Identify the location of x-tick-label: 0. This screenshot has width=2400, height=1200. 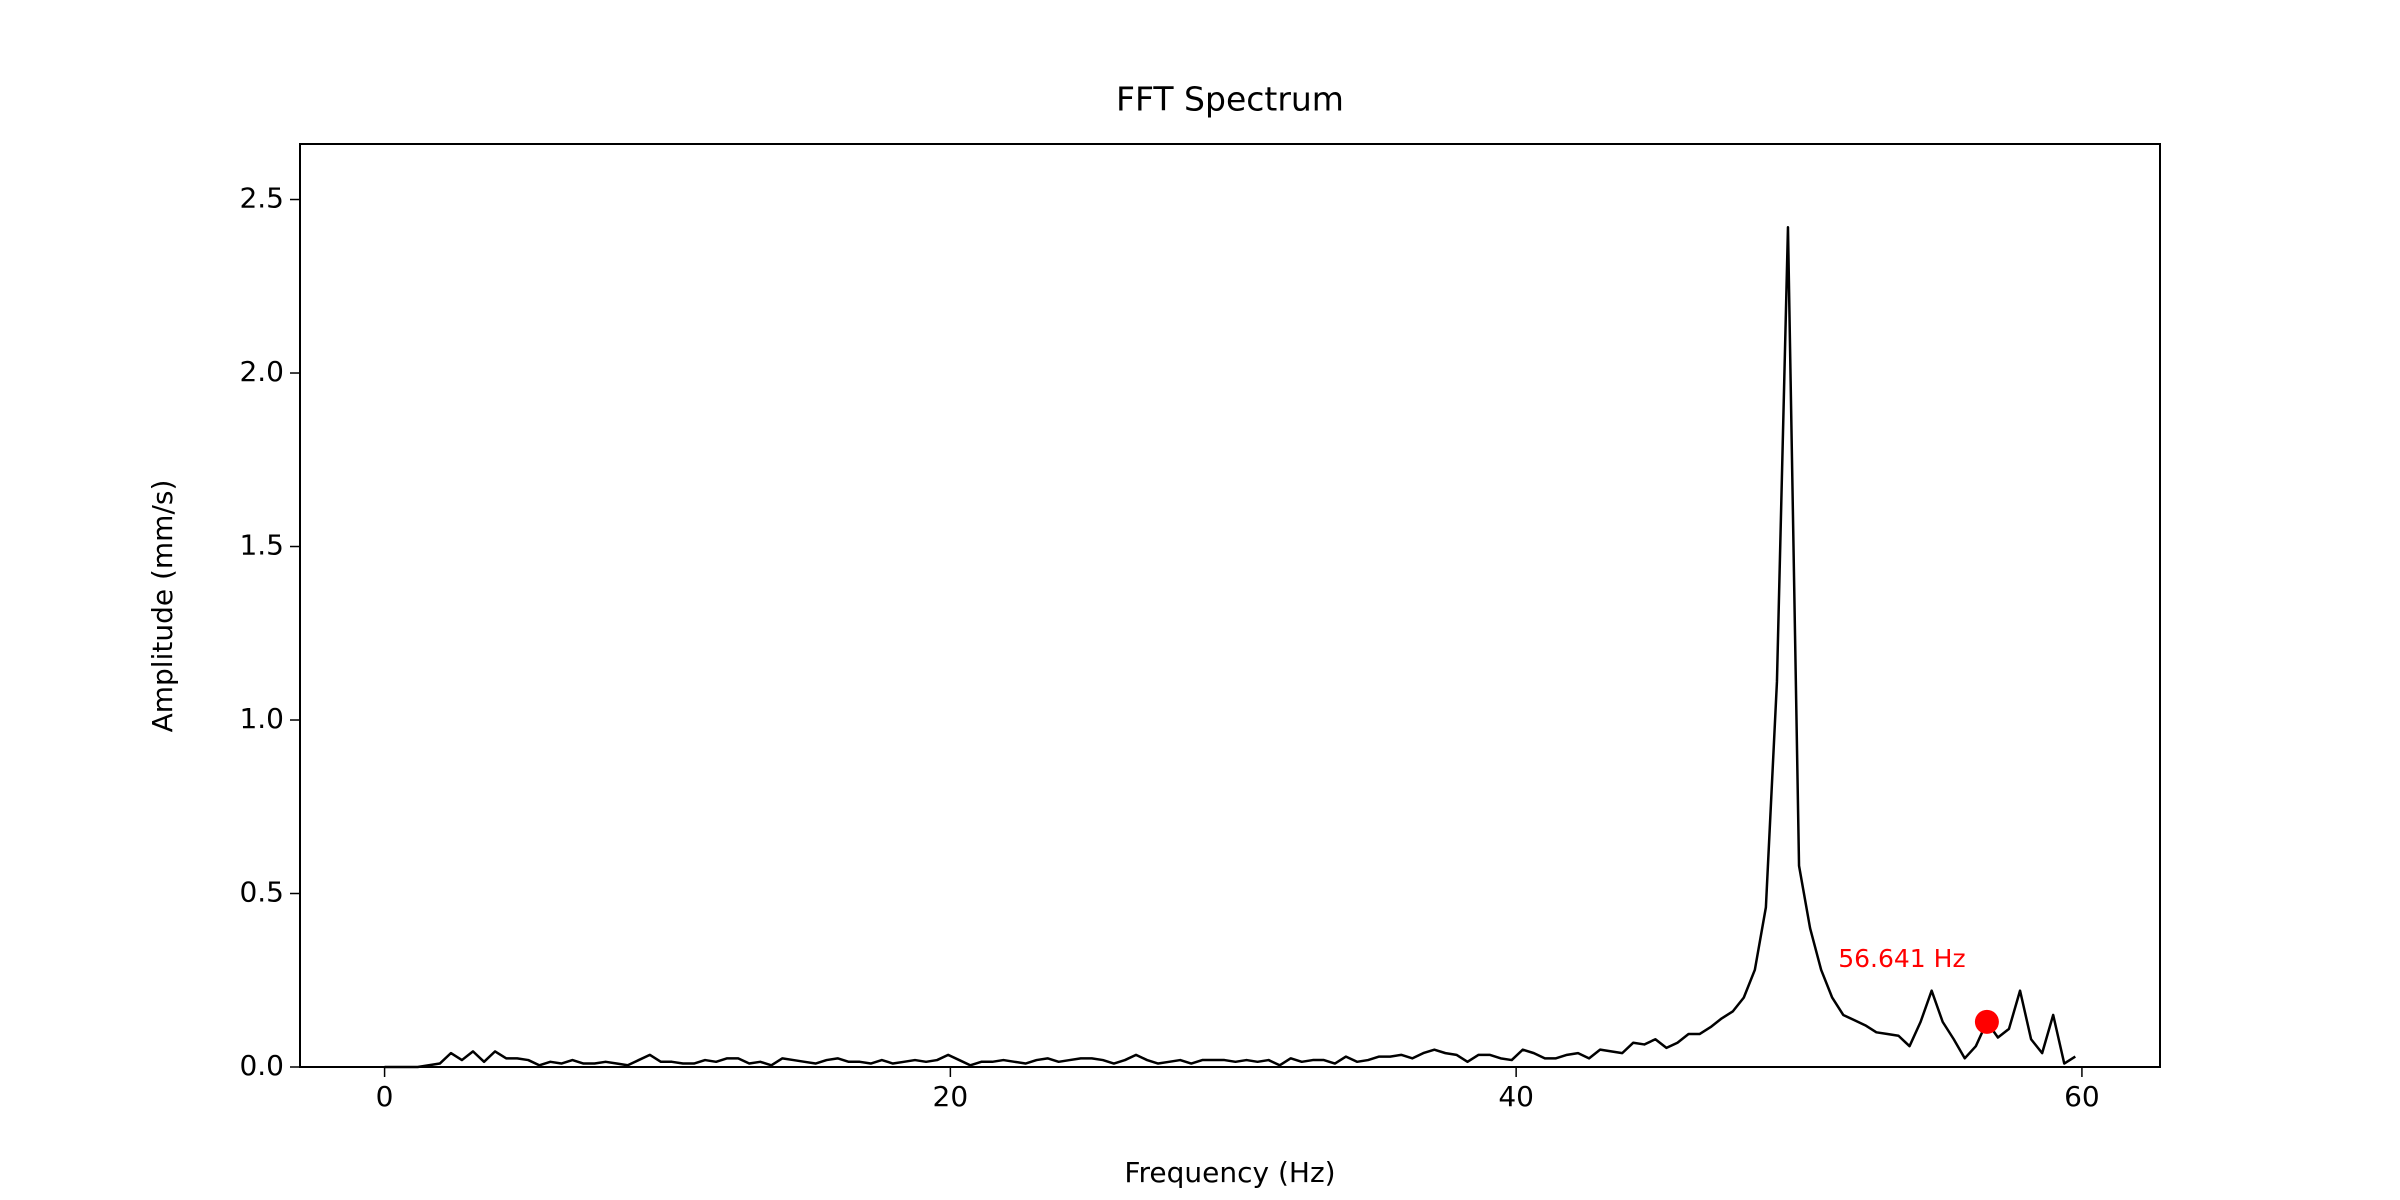
(385, 1096).